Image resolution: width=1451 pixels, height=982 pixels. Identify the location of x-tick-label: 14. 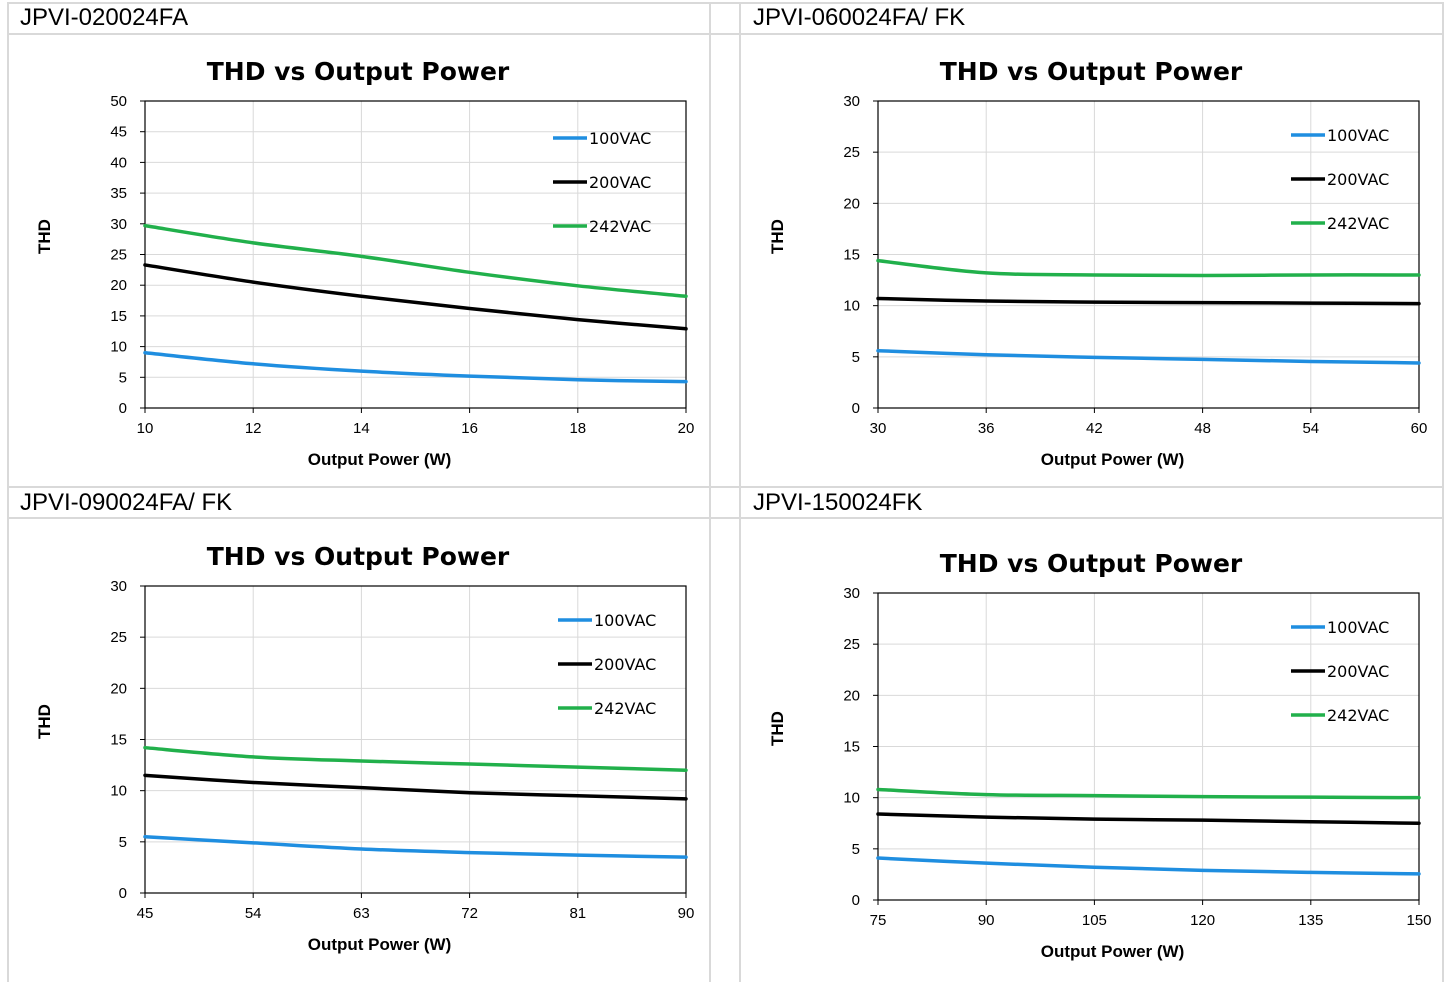
(361, 428).